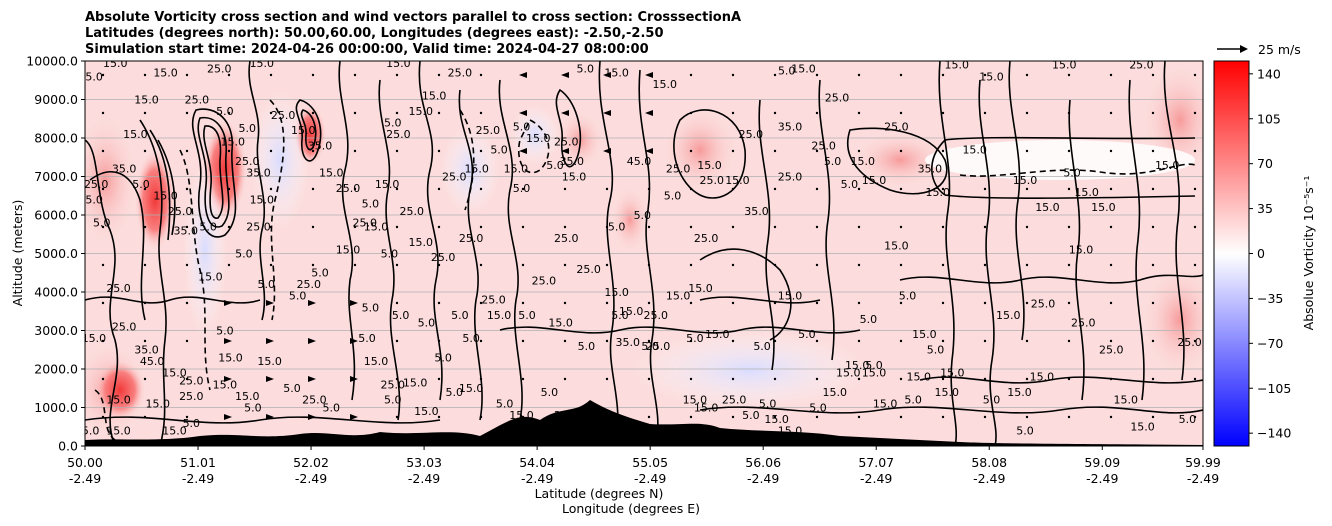 Image resolution: width=1332 pixels, height=526 pixels. Describe the element at coordinates (152, 361) in the screenshot. I see `contour-label: 45.0` at that location.